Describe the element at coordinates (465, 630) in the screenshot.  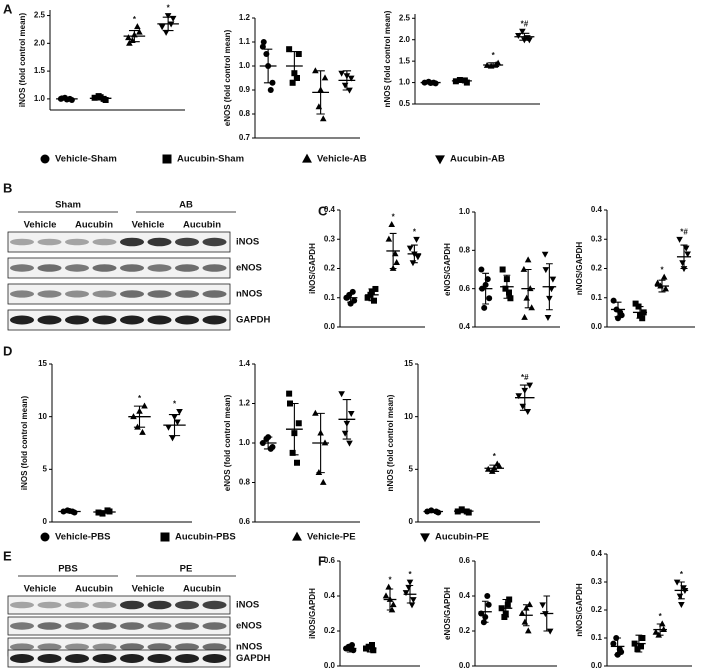
I see `y-tick-label: 0.2` at that location.